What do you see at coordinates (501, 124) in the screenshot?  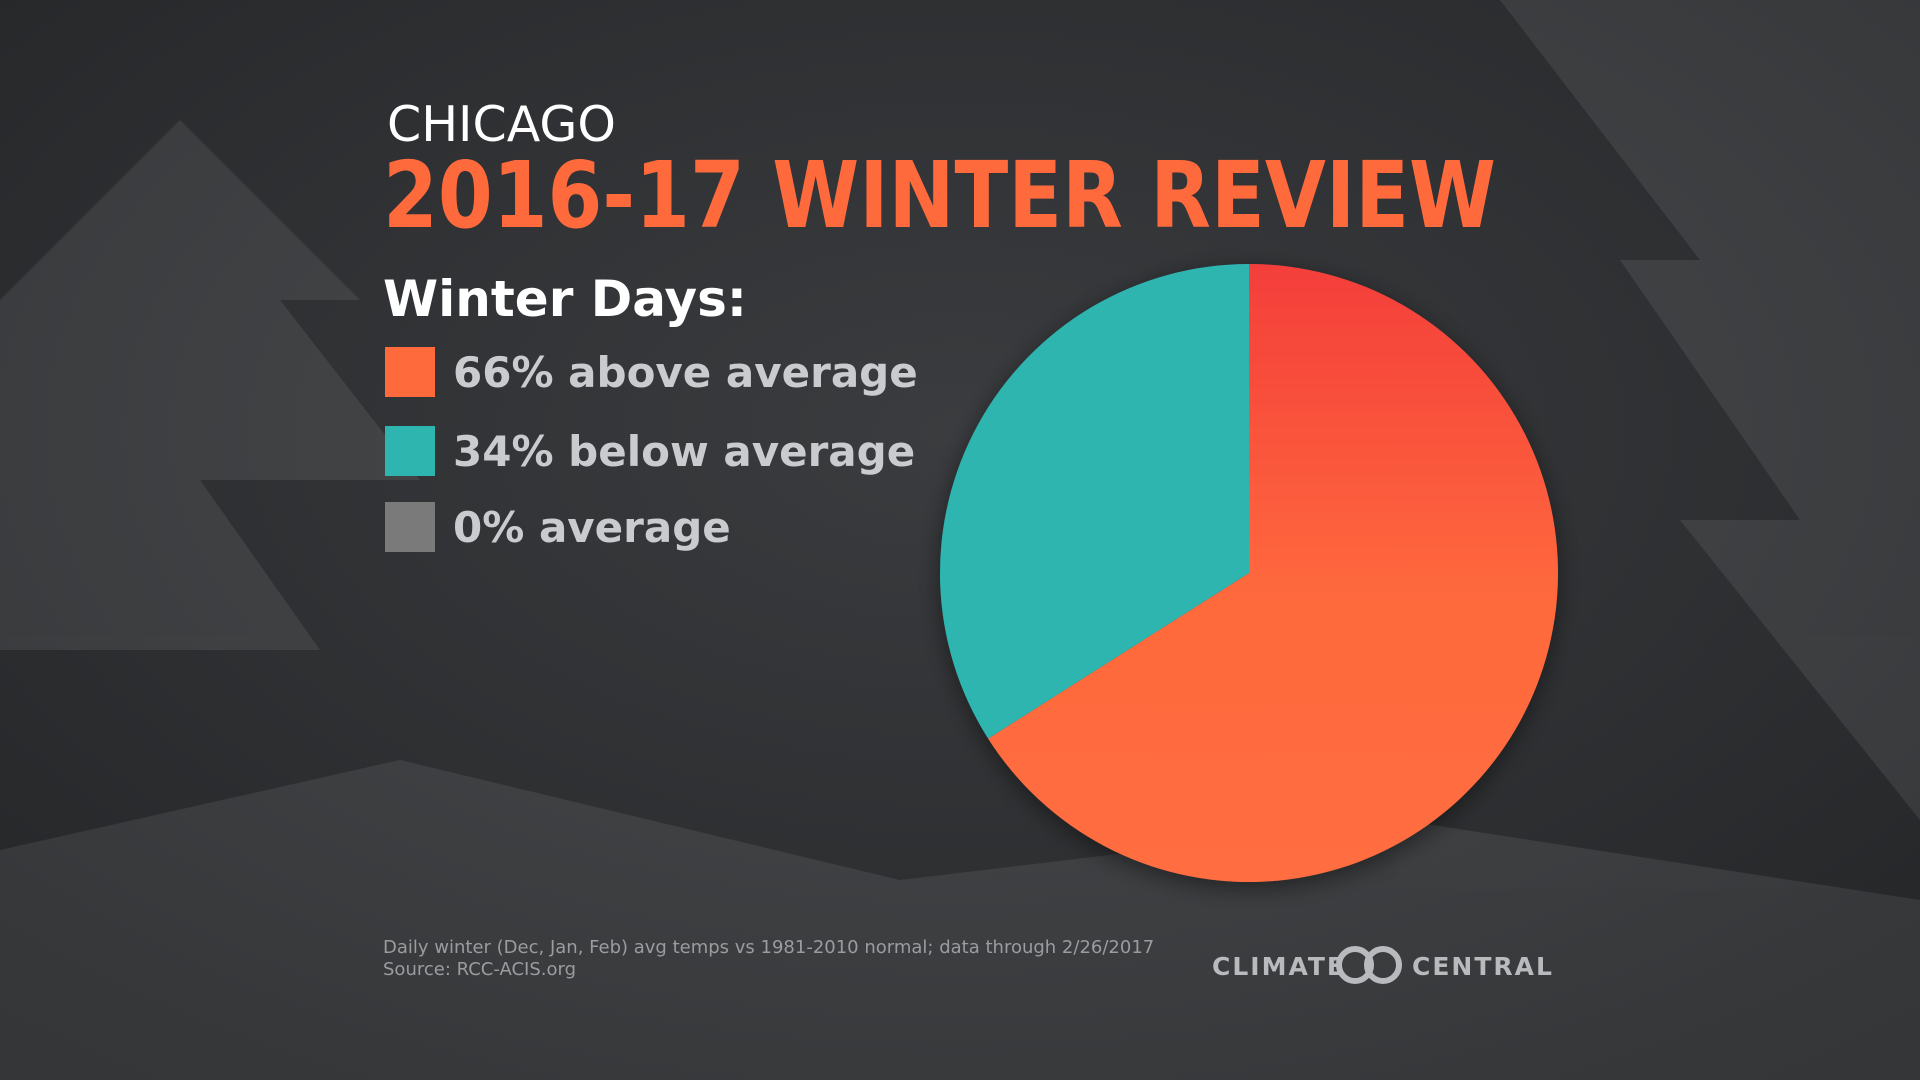 I see `pretitle: CHICAGO` at bounding box center [501, 124].